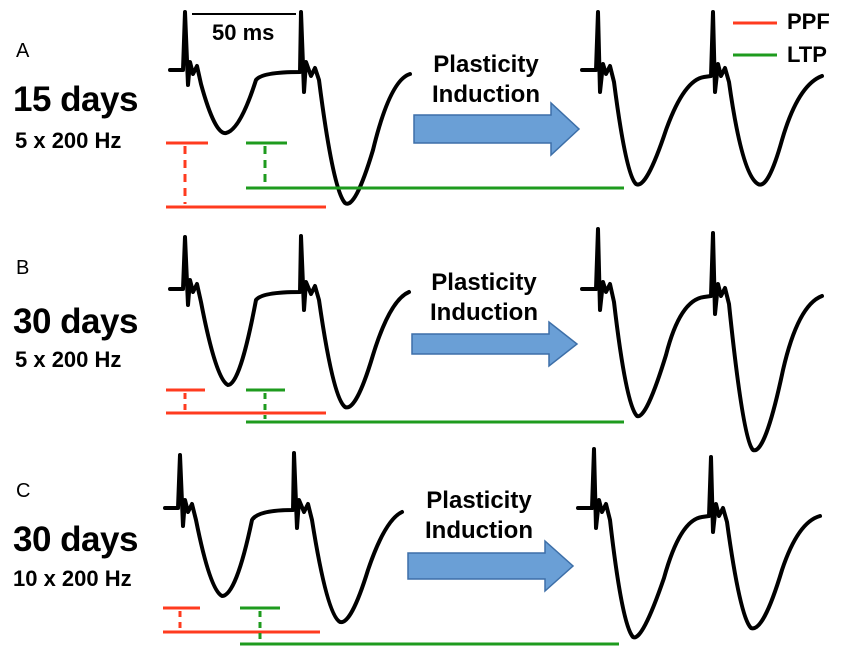 This screenshot has height=654, width=841. Describe the element at coordinates (75, 99) in the screenshot. I see `panel-a-age: 15 days` at that location.